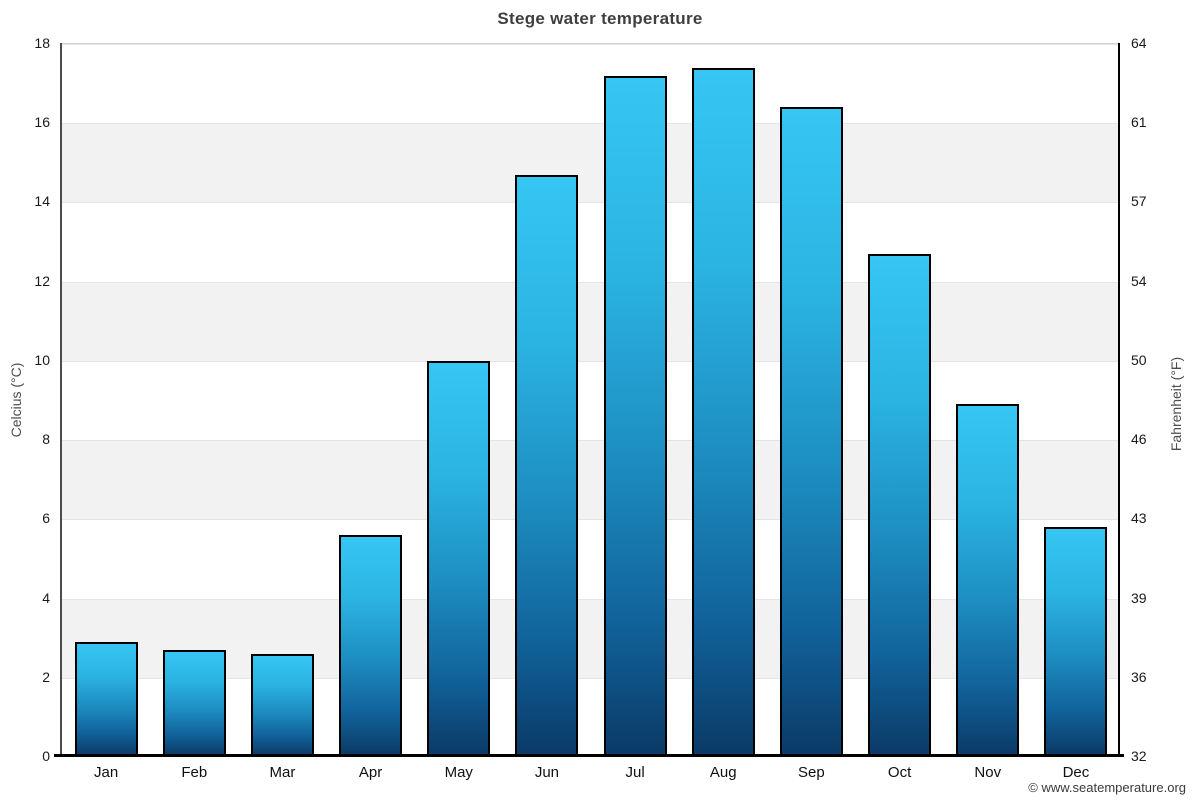  Describe the element at coordinates (61, 399) in the screenshot. I see `left-axis-line` at that location.